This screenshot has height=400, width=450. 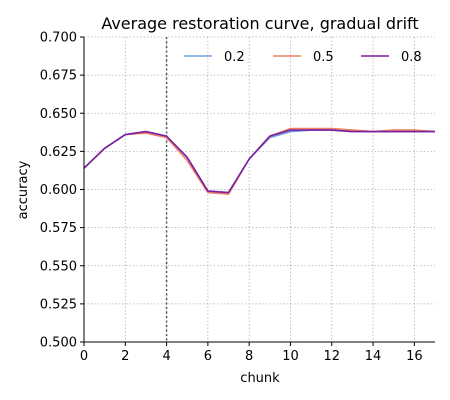 I want to click on x-axis-label: chunk, so click(x=260, y=378).